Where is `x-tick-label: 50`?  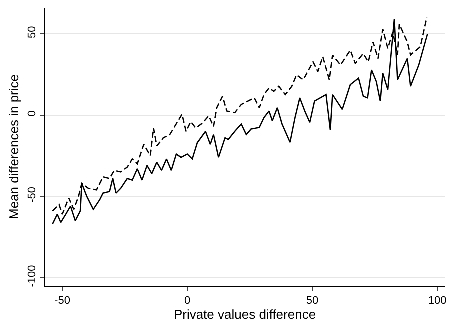 x-tick-label: 50 is located at coordinates (312, 301).